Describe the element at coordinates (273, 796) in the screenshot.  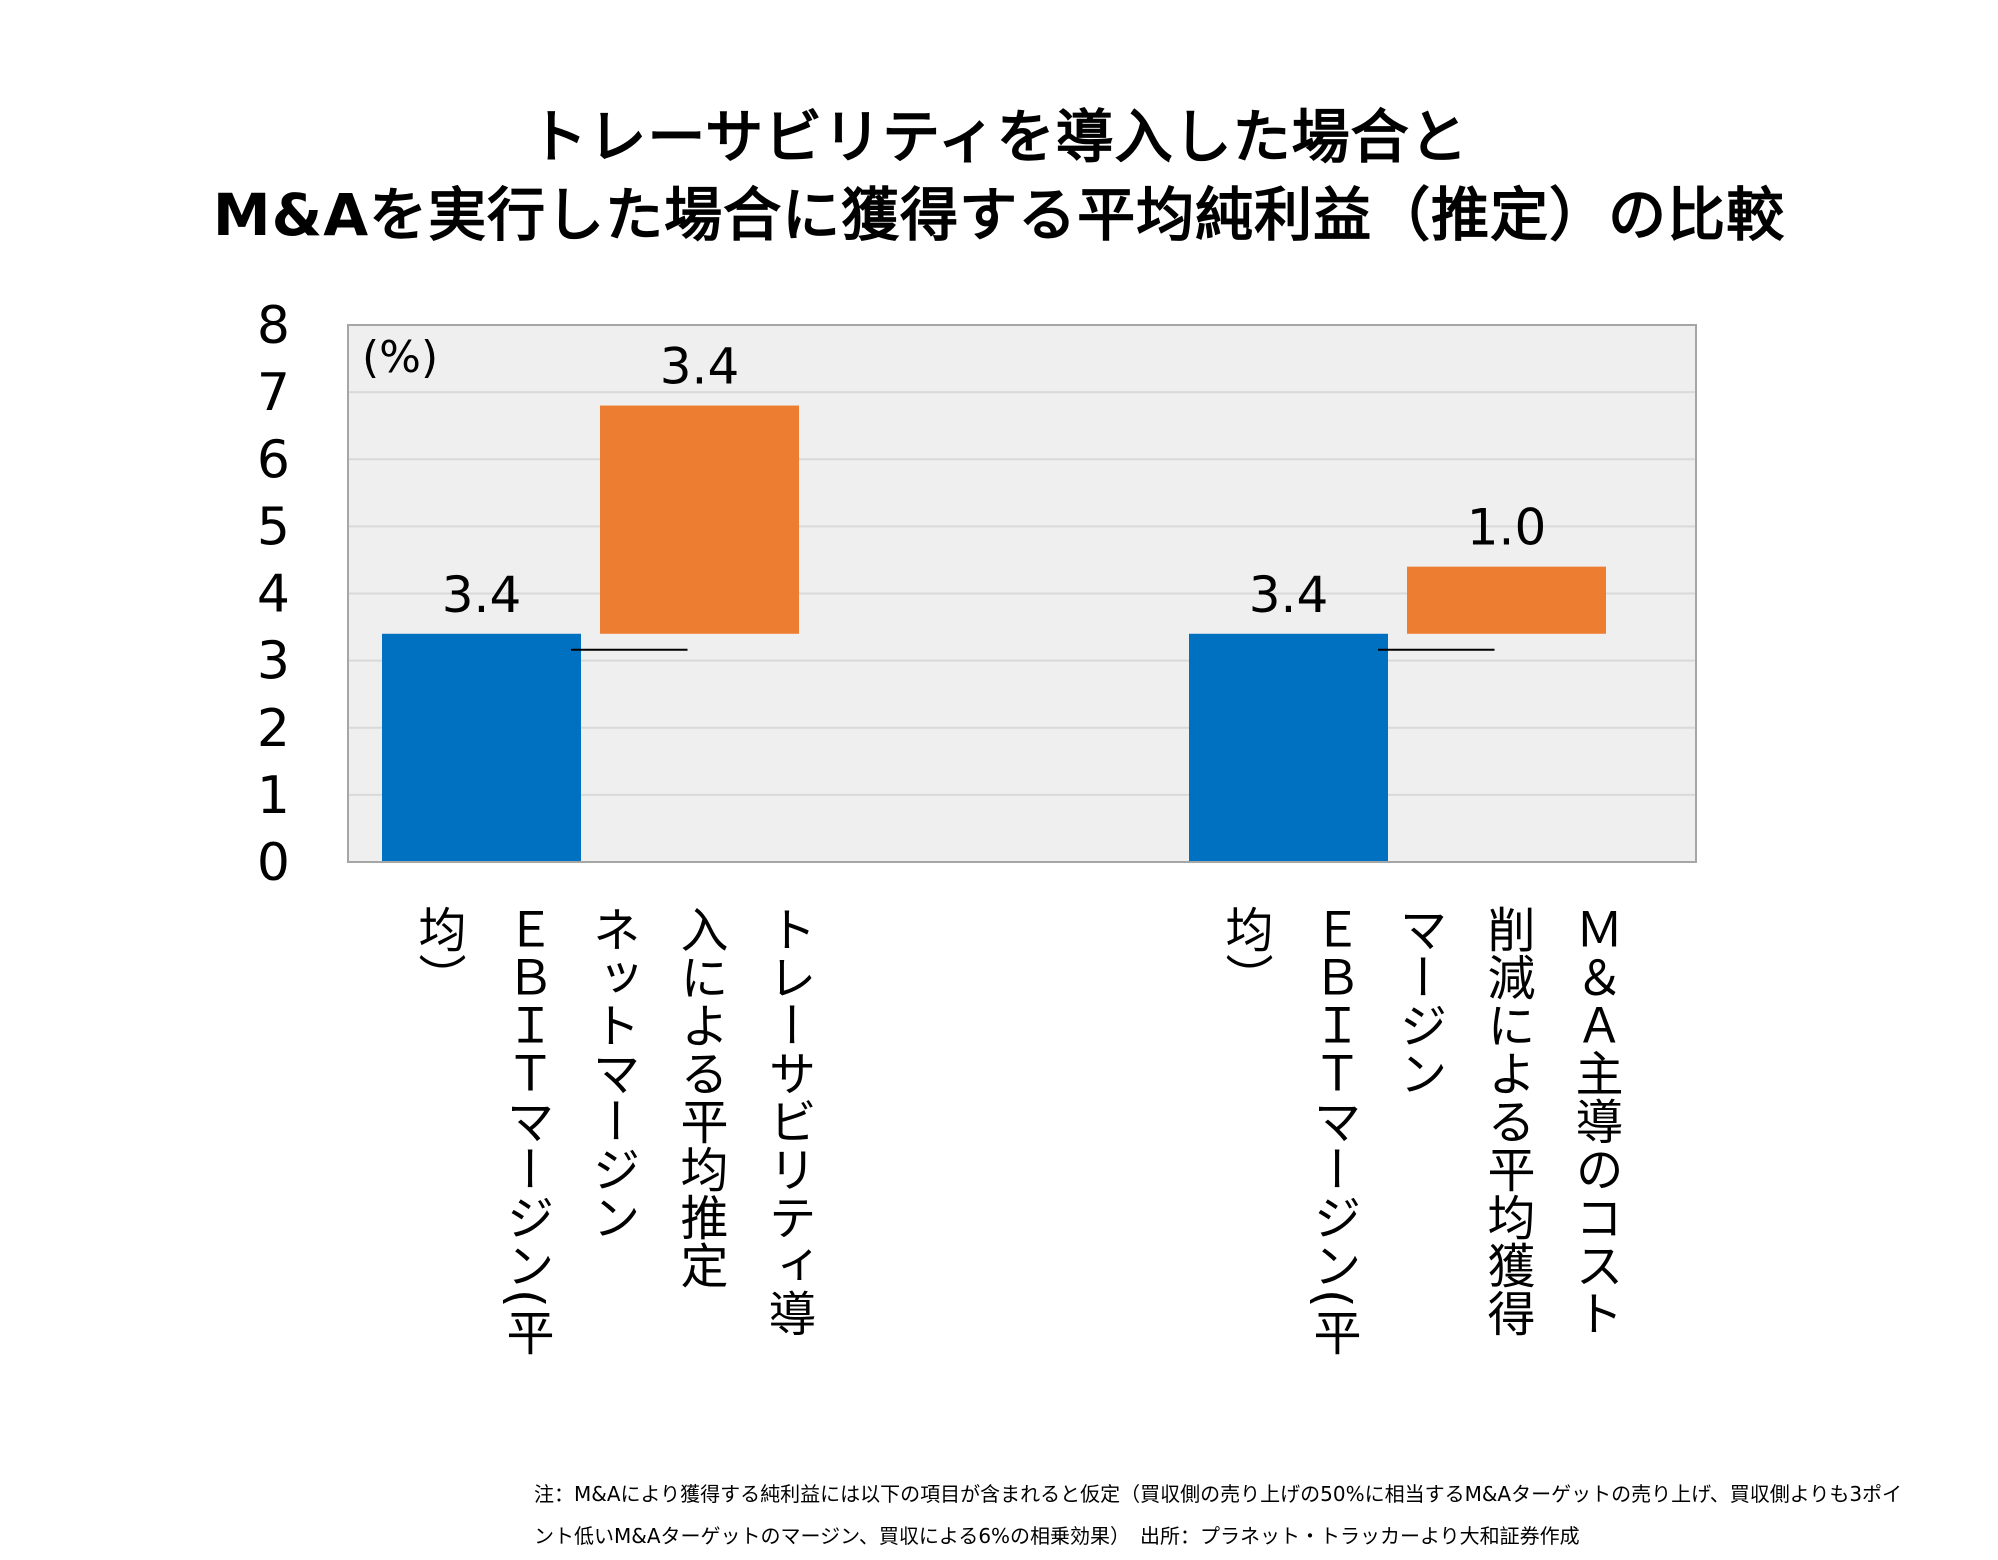
I see `y-tick-label: 1` at that location.